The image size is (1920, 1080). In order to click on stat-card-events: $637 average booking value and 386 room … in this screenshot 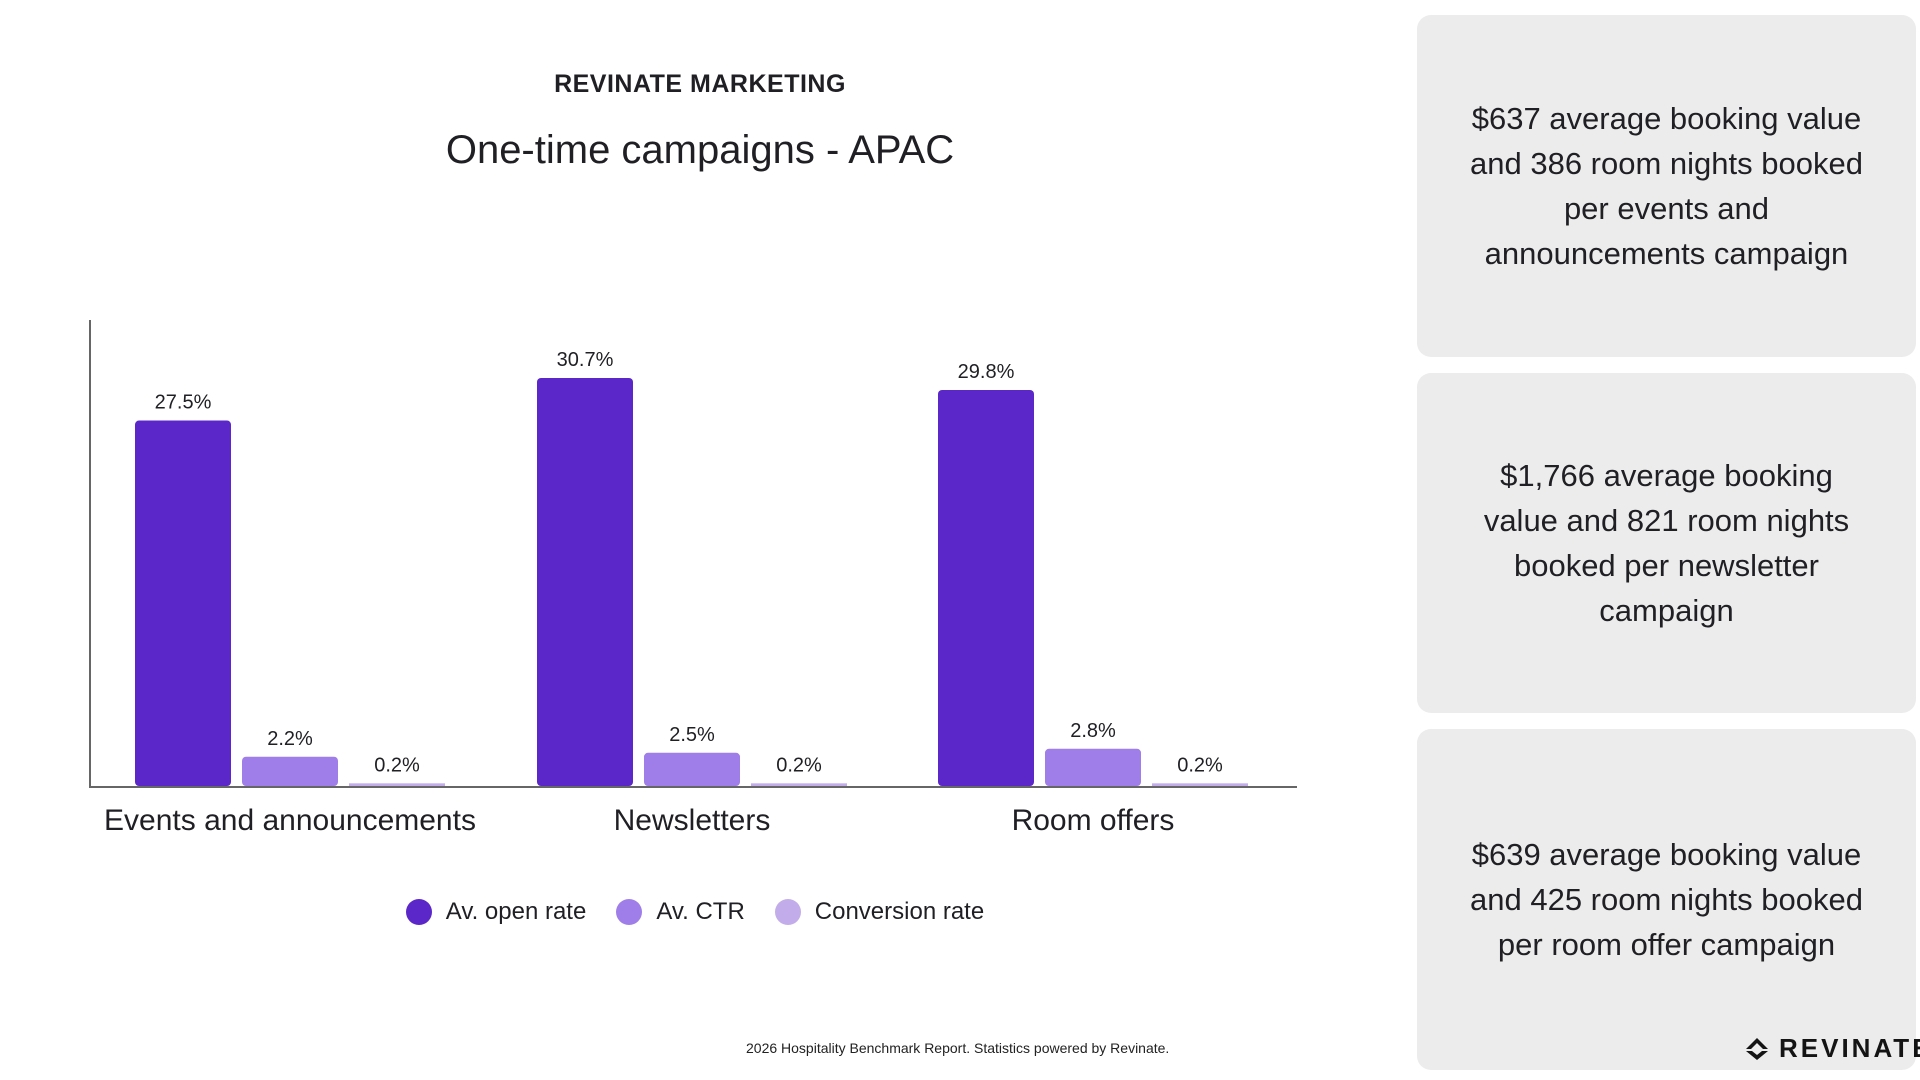, I will do `click(1666, 186)`.